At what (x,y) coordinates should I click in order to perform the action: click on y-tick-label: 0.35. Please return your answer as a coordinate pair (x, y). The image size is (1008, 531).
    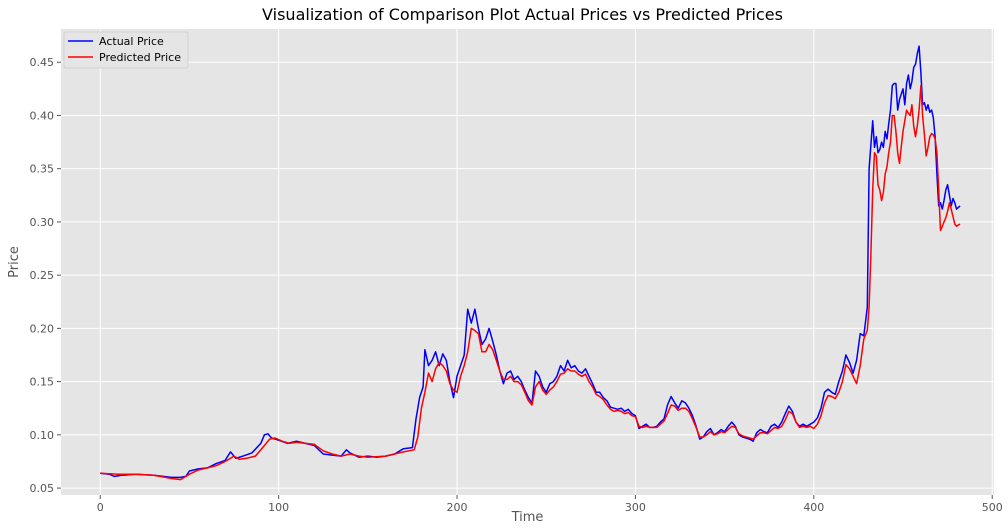
    Looking at the image, I should click on (42, 169).